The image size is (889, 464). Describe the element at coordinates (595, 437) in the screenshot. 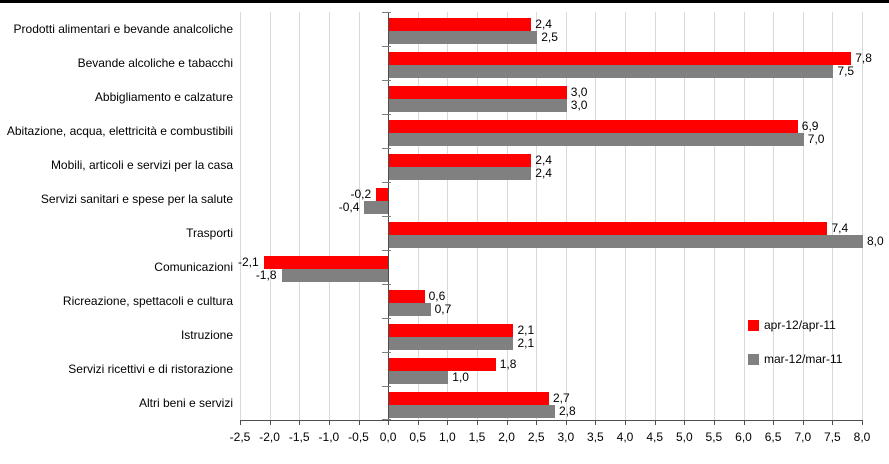

I see `x-axis-label: 3,5` at that location.